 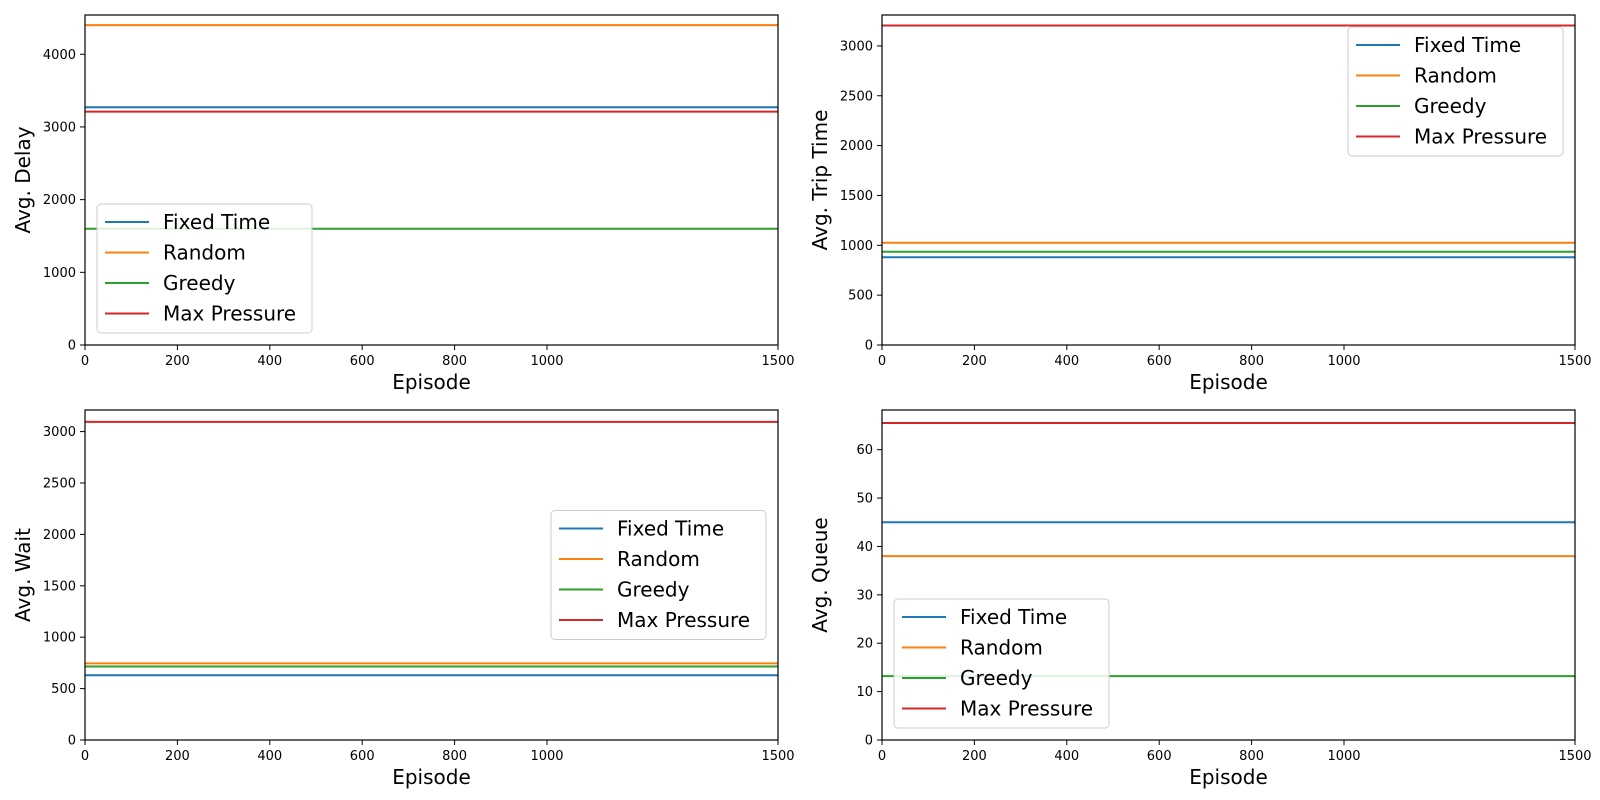 What do you see at coordinates (23, 179) in the screenshot?
I see `y-axis-label: Avg. Delay` at bounding box center [23, 179].